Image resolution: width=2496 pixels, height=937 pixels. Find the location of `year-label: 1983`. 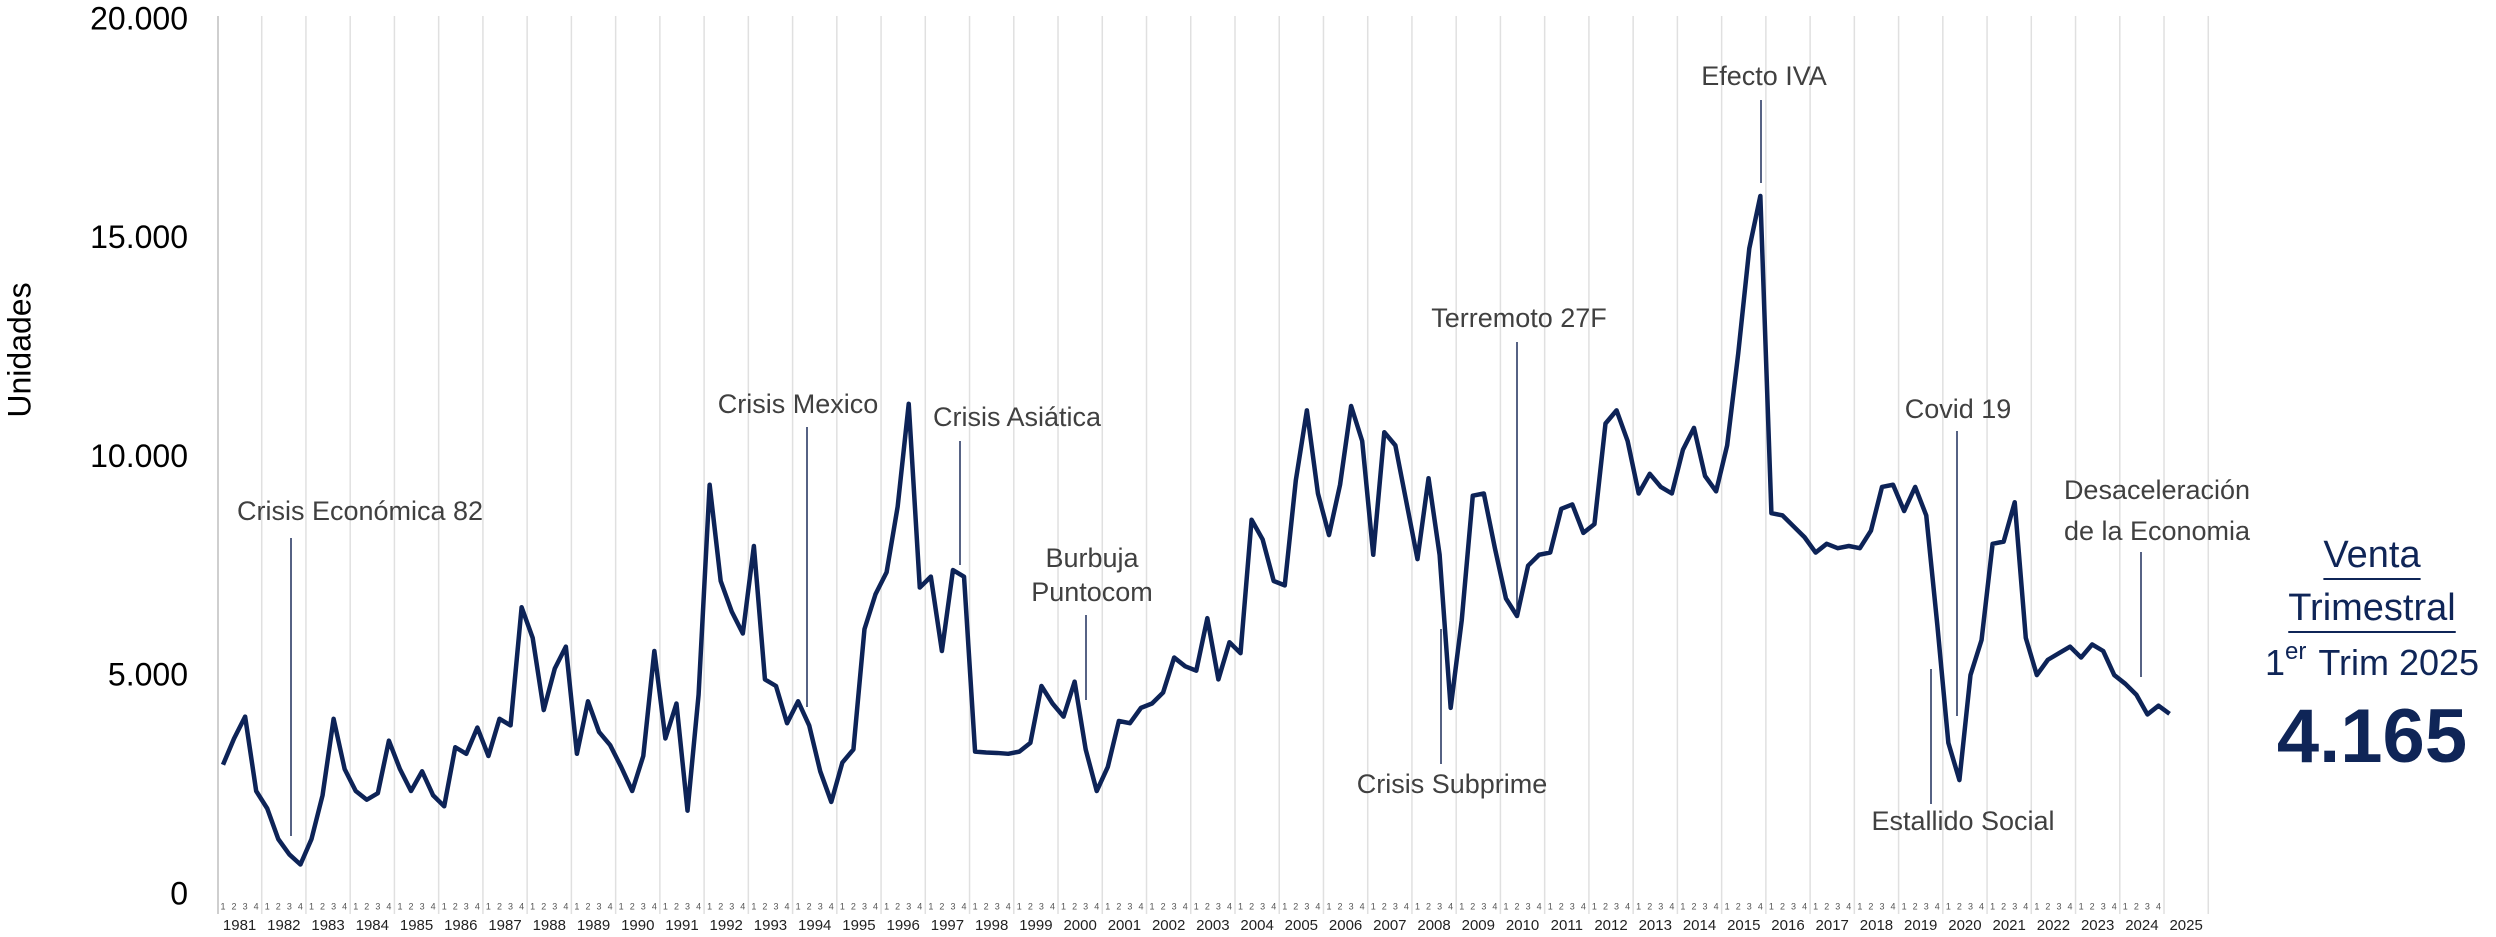

year-label: 1983 is located at coordinates (327, 925).